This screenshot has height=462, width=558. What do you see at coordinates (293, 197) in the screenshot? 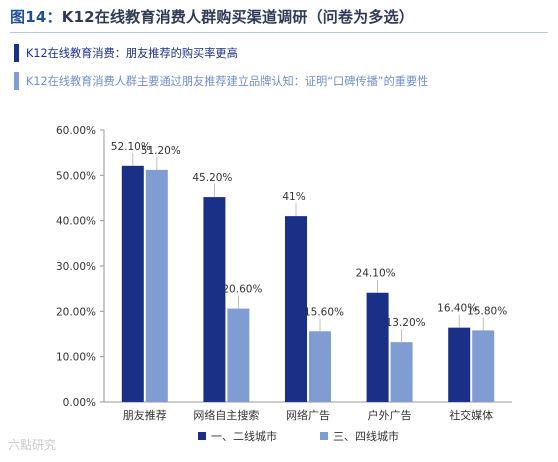
I see `data-label: 41%` at bounding box center [293, 197].